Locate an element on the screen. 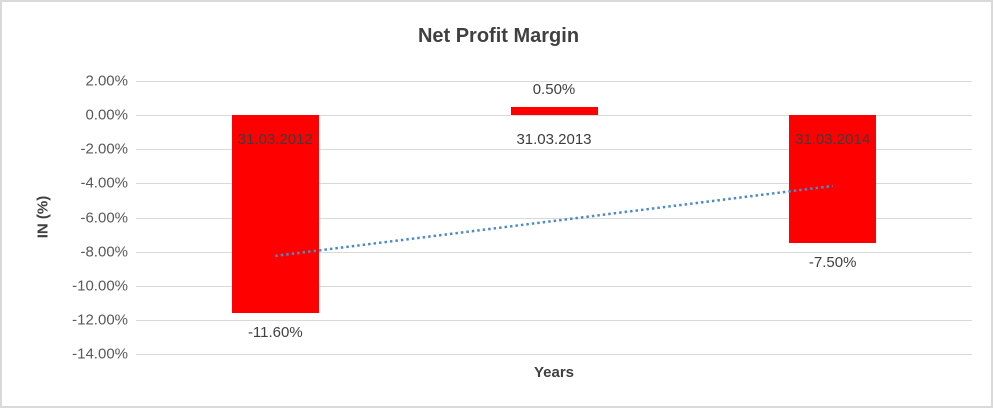 This screenshot has width=993, height=408. y-tick-label: -4.00% is located at coordinates (104, 183).